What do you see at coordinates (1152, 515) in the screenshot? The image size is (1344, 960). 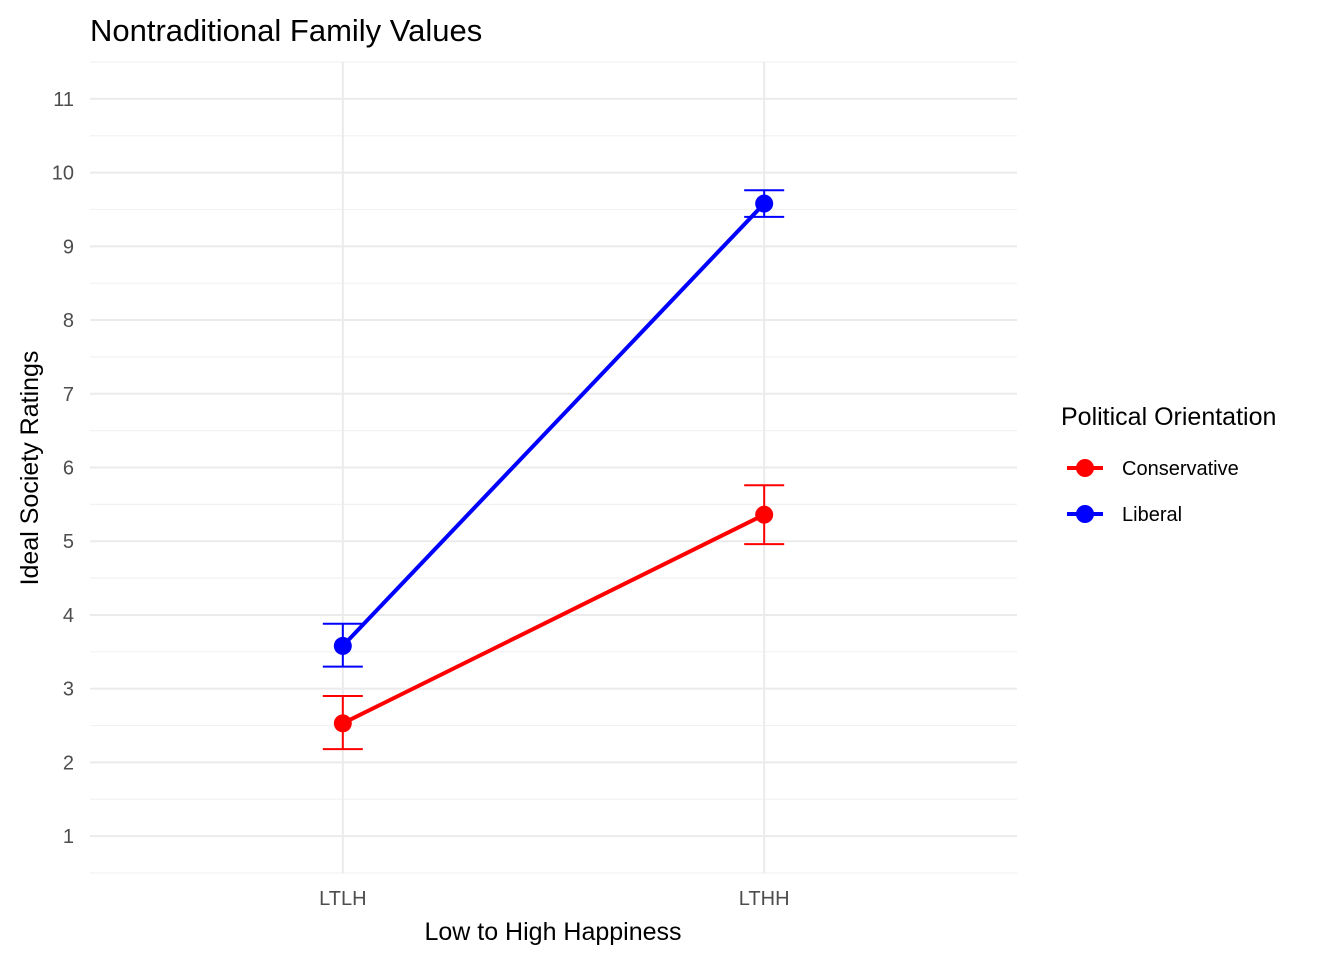 I see `legend-label: Liberal` at bounding box center [1152, 515].